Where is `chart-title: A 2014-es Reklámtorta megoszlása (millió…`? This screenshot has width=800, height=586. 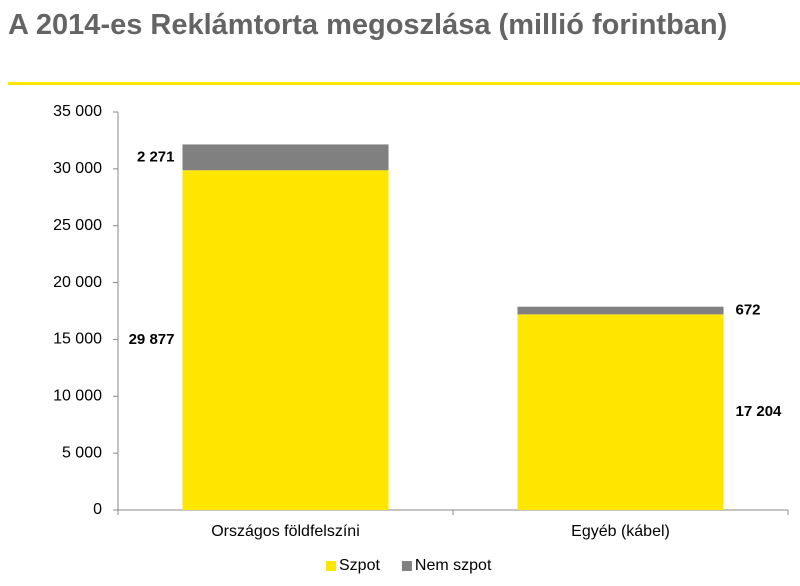
chart-title: A 2014-es Reklámtorta megoszlása (millió… is located at coordinates (367, 25).